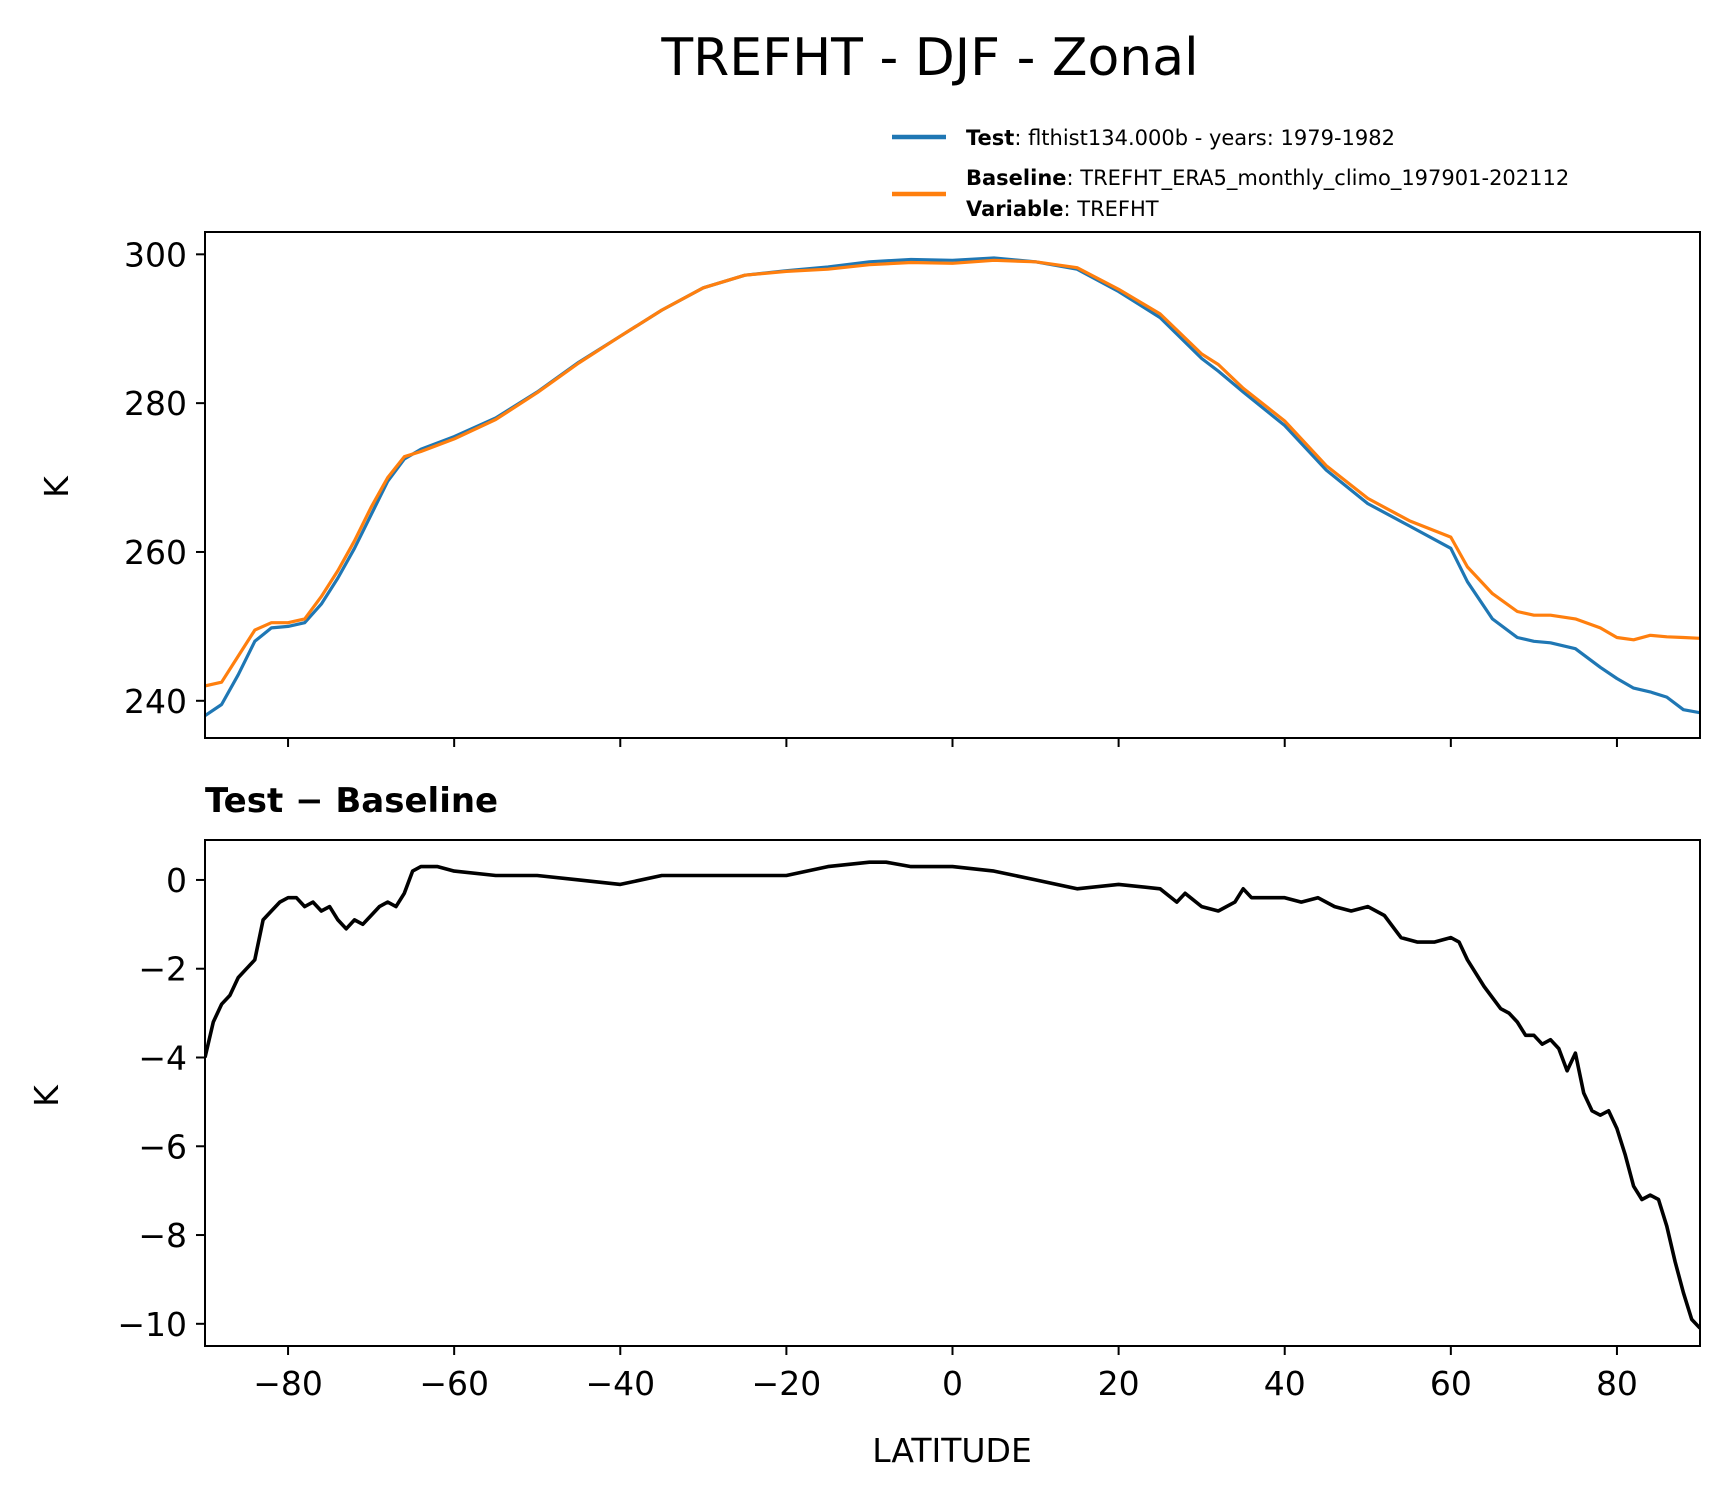 The width and height of the screenshot is (1721, 1496). What do you see at coordinates (1451, 1383) in the screenshot?
I see `bottom-xtick-label: 60` at bounding box center [1451, 1383].